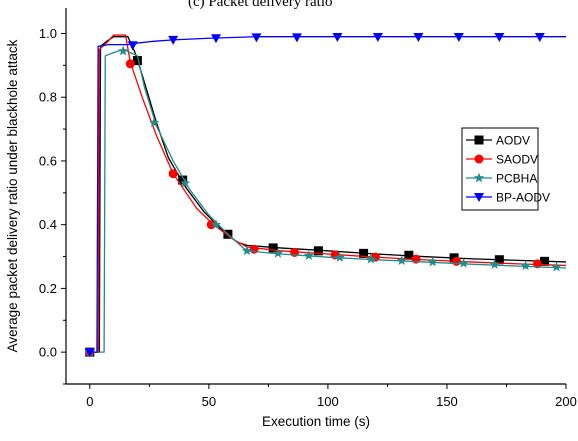 This screenshot has width=578, height=441. Describe the element at coordinates (209, 401) in the screenshot. I see `x-tick-label: 50` at that location.